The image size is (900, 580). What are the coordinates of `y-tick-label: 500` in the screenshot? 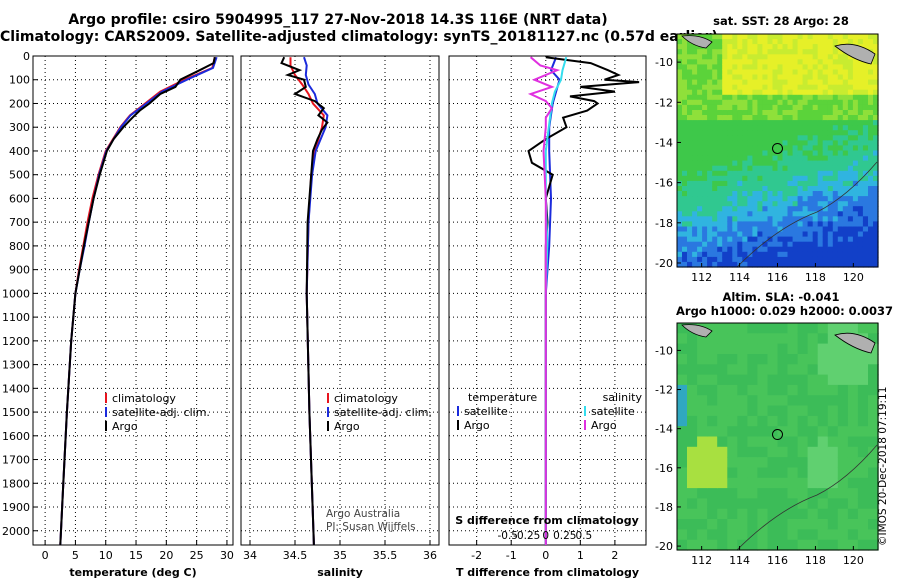 It's located at (19, 175).